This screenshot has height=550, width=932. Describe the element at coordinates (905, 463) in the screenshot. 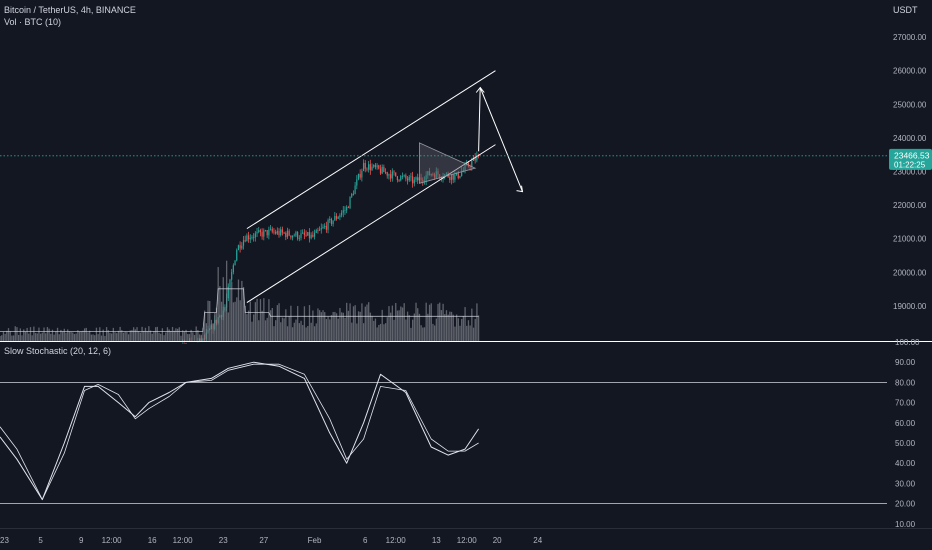

I see `stochastic-tick-label: 40.00` at that location.